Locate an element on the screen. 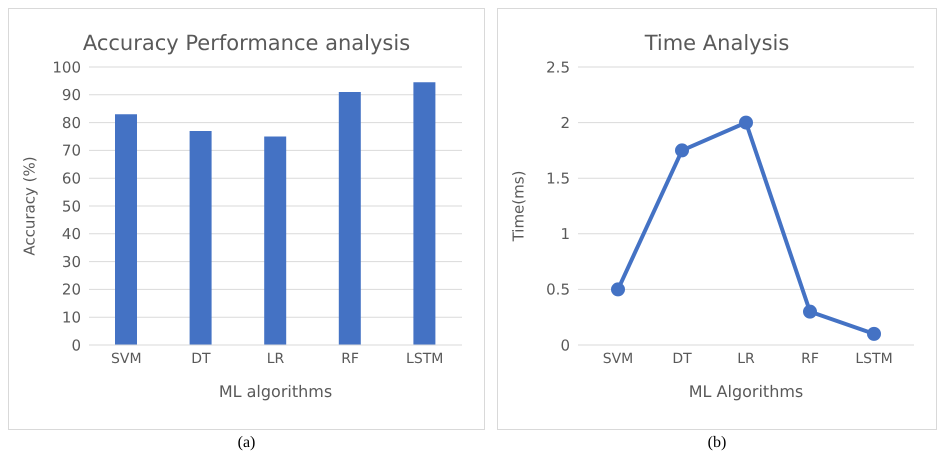 The image size is (945, 461). y-tick-label: 10 is located at coordinates (71, 317).